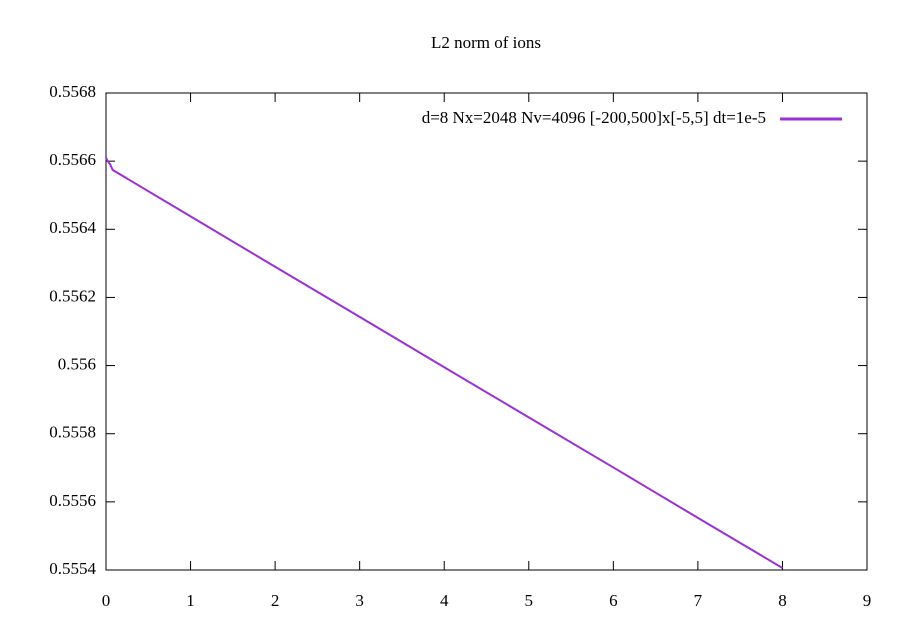 The image size is (902, 633). Describe the element at coordinates (190, 600) in the screenshot. I see `x-tick-label: 1` at that location.